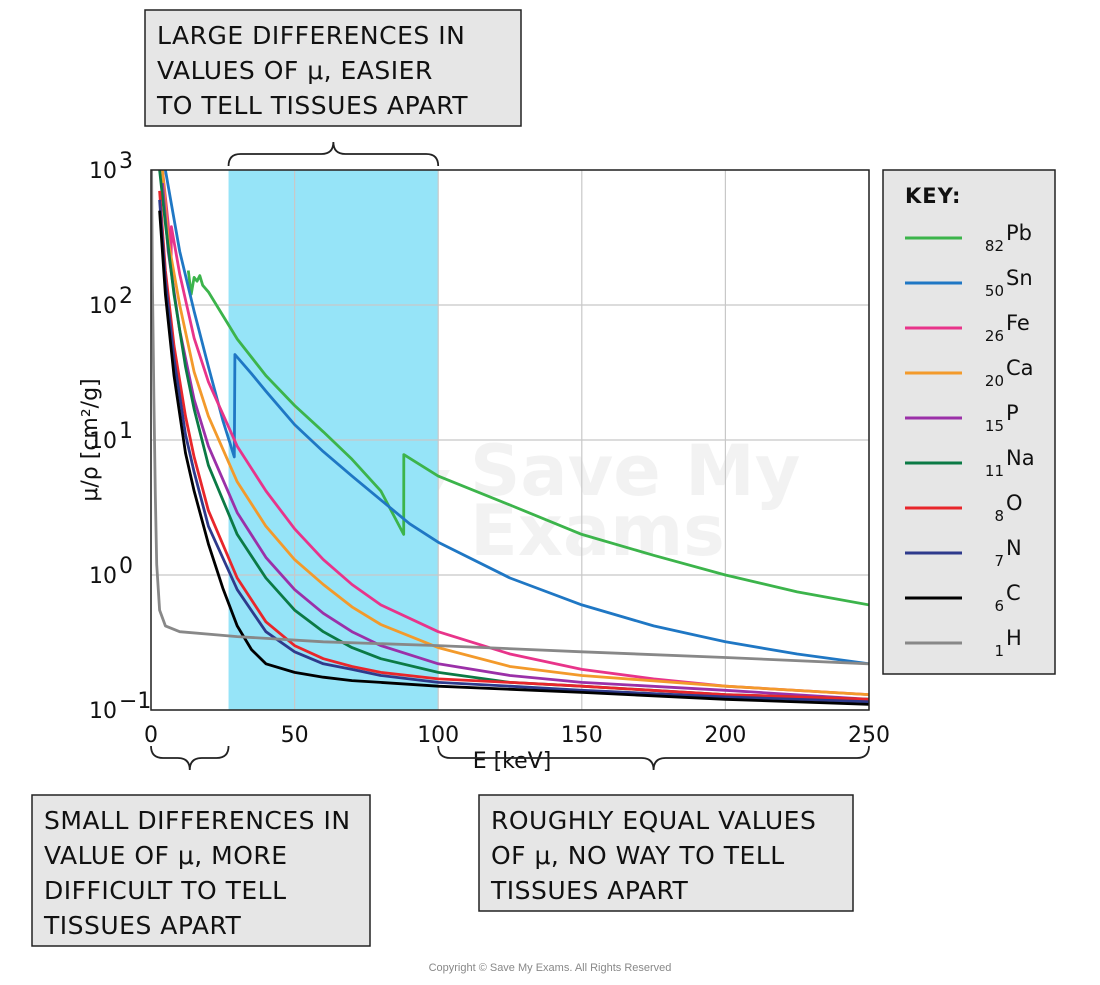  I want to click on annotation-box-top, so click(333, 68).